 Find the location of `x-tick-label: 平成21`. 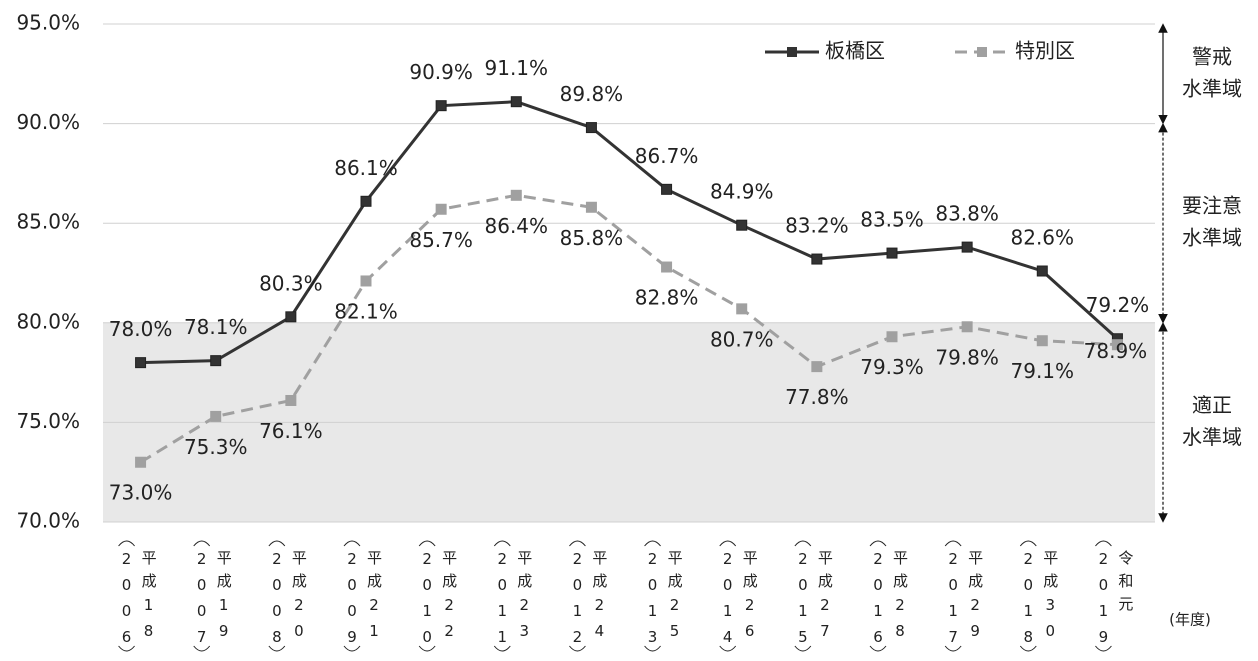

x-tick-label: 平成21 is located at coordinates (374, 599).